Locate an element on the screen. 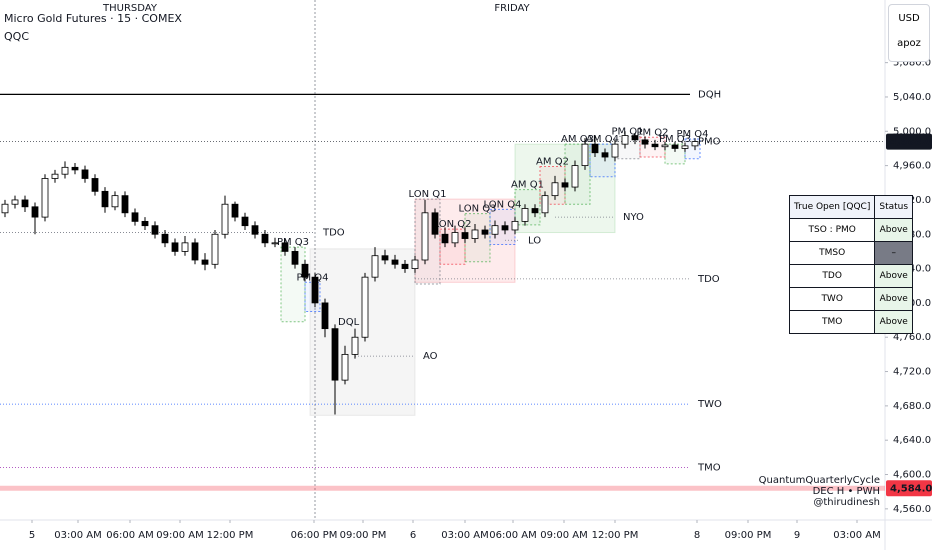 The image size is (932, 550). quarter-label: LON Q2 is located at coordinates (453, 224).